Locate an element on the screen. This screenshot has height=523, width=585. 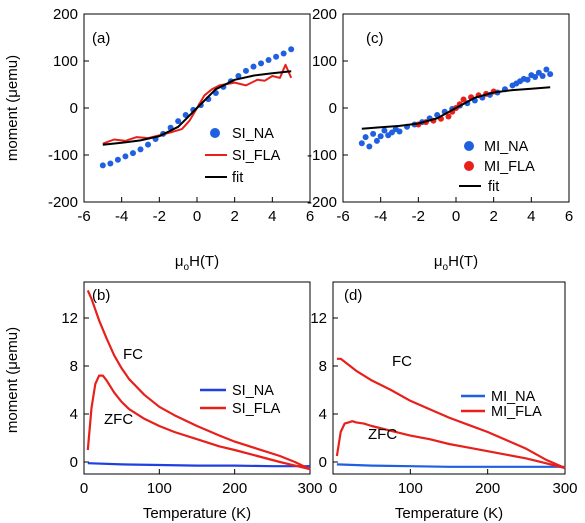
x-axis-label-c: μoH(T) is located at coordinates (456, 263).